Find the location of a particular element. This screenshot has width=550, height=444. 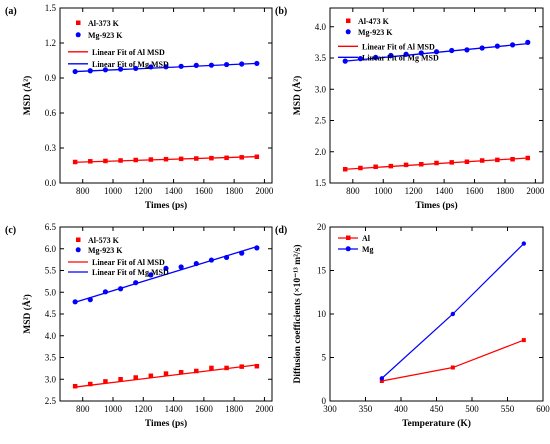

x-tick-label: 400 is located at coordinates (401, 409).